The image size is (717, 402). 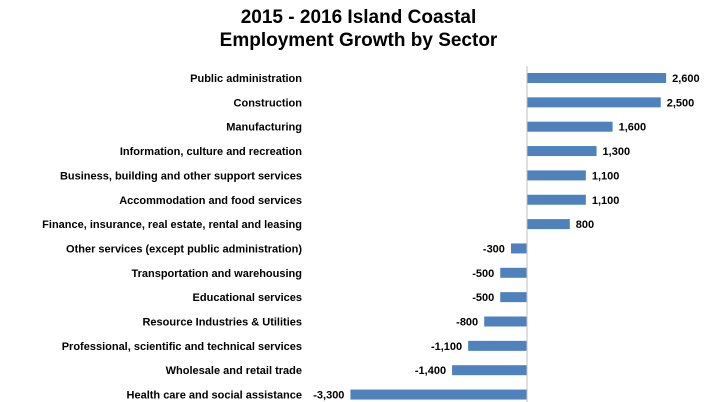 What do you see at coordinates (328, 396) in the screenshot?
I see `data-label: -3,300` at bounding box center [328, 396].